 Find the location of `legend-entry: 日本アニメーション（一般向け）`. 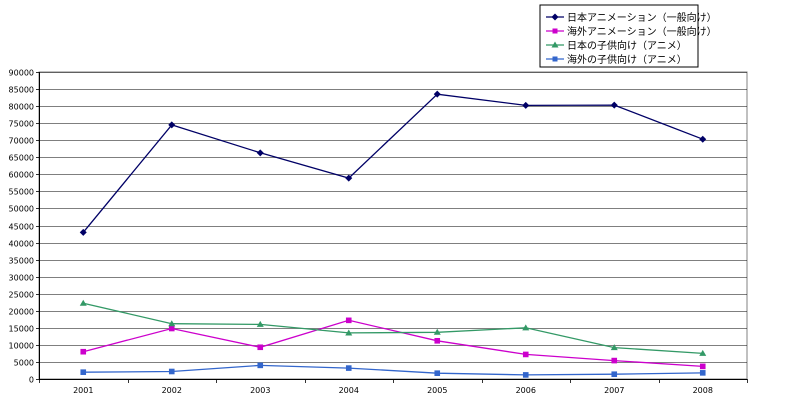

legend-entry: 日本アニメーション（一般向け） is located at coordinates (631, 17).